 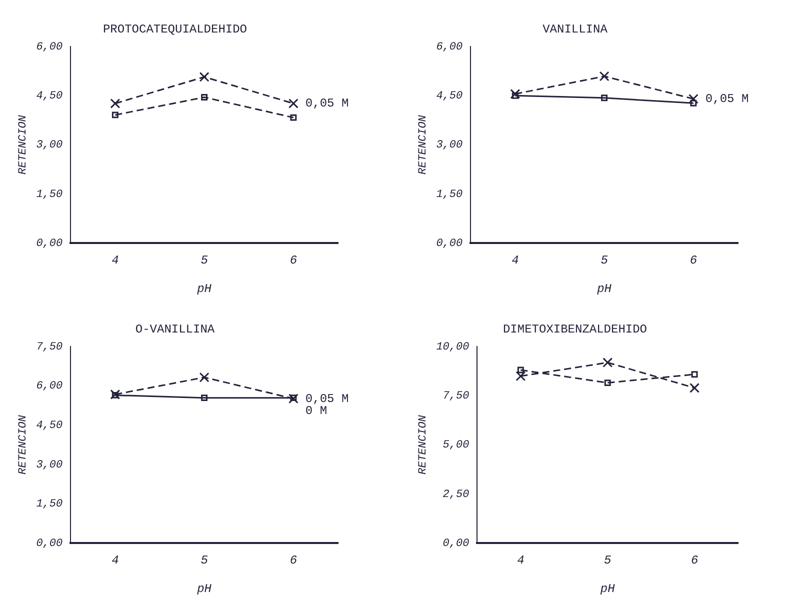 What do you see at coordinates (175, 29) in the screenshot?
I see `chart-title: PROTOCATEQUIALDEHIDO` at bounding box center [175, 29].